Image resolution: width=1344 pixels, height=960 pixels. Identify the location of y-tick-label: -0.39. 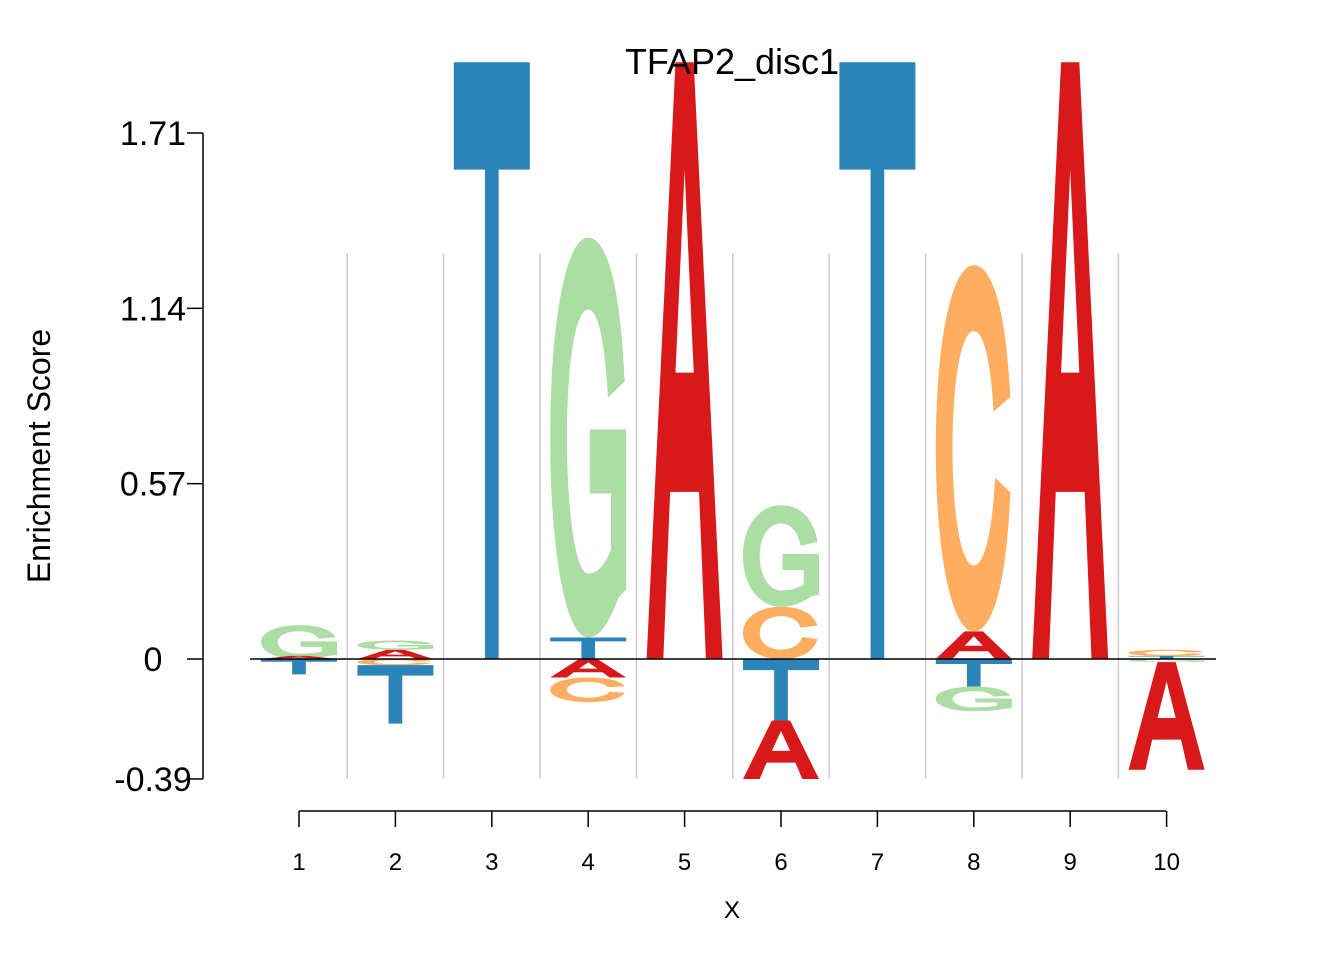
(153, 780).